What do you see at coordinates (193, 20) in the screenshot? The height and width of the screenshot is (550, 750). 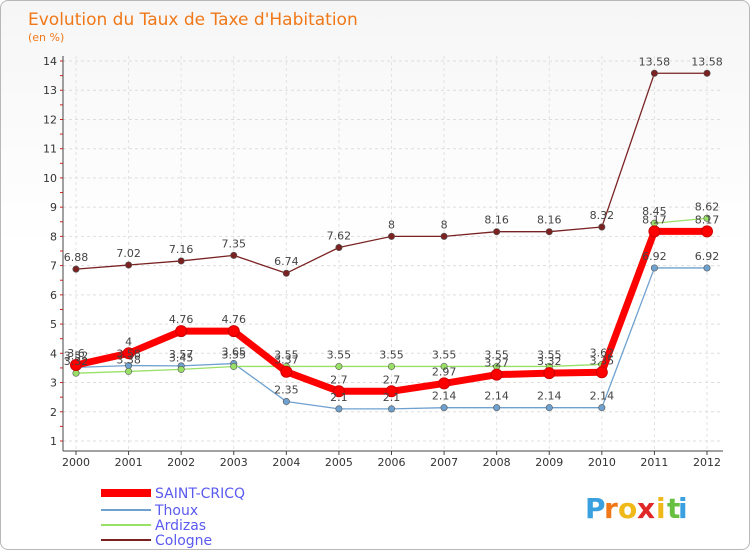 I see `chart-title: Evolution du Taux de Taxe d'Habitation` at bounding box center [193, 20].